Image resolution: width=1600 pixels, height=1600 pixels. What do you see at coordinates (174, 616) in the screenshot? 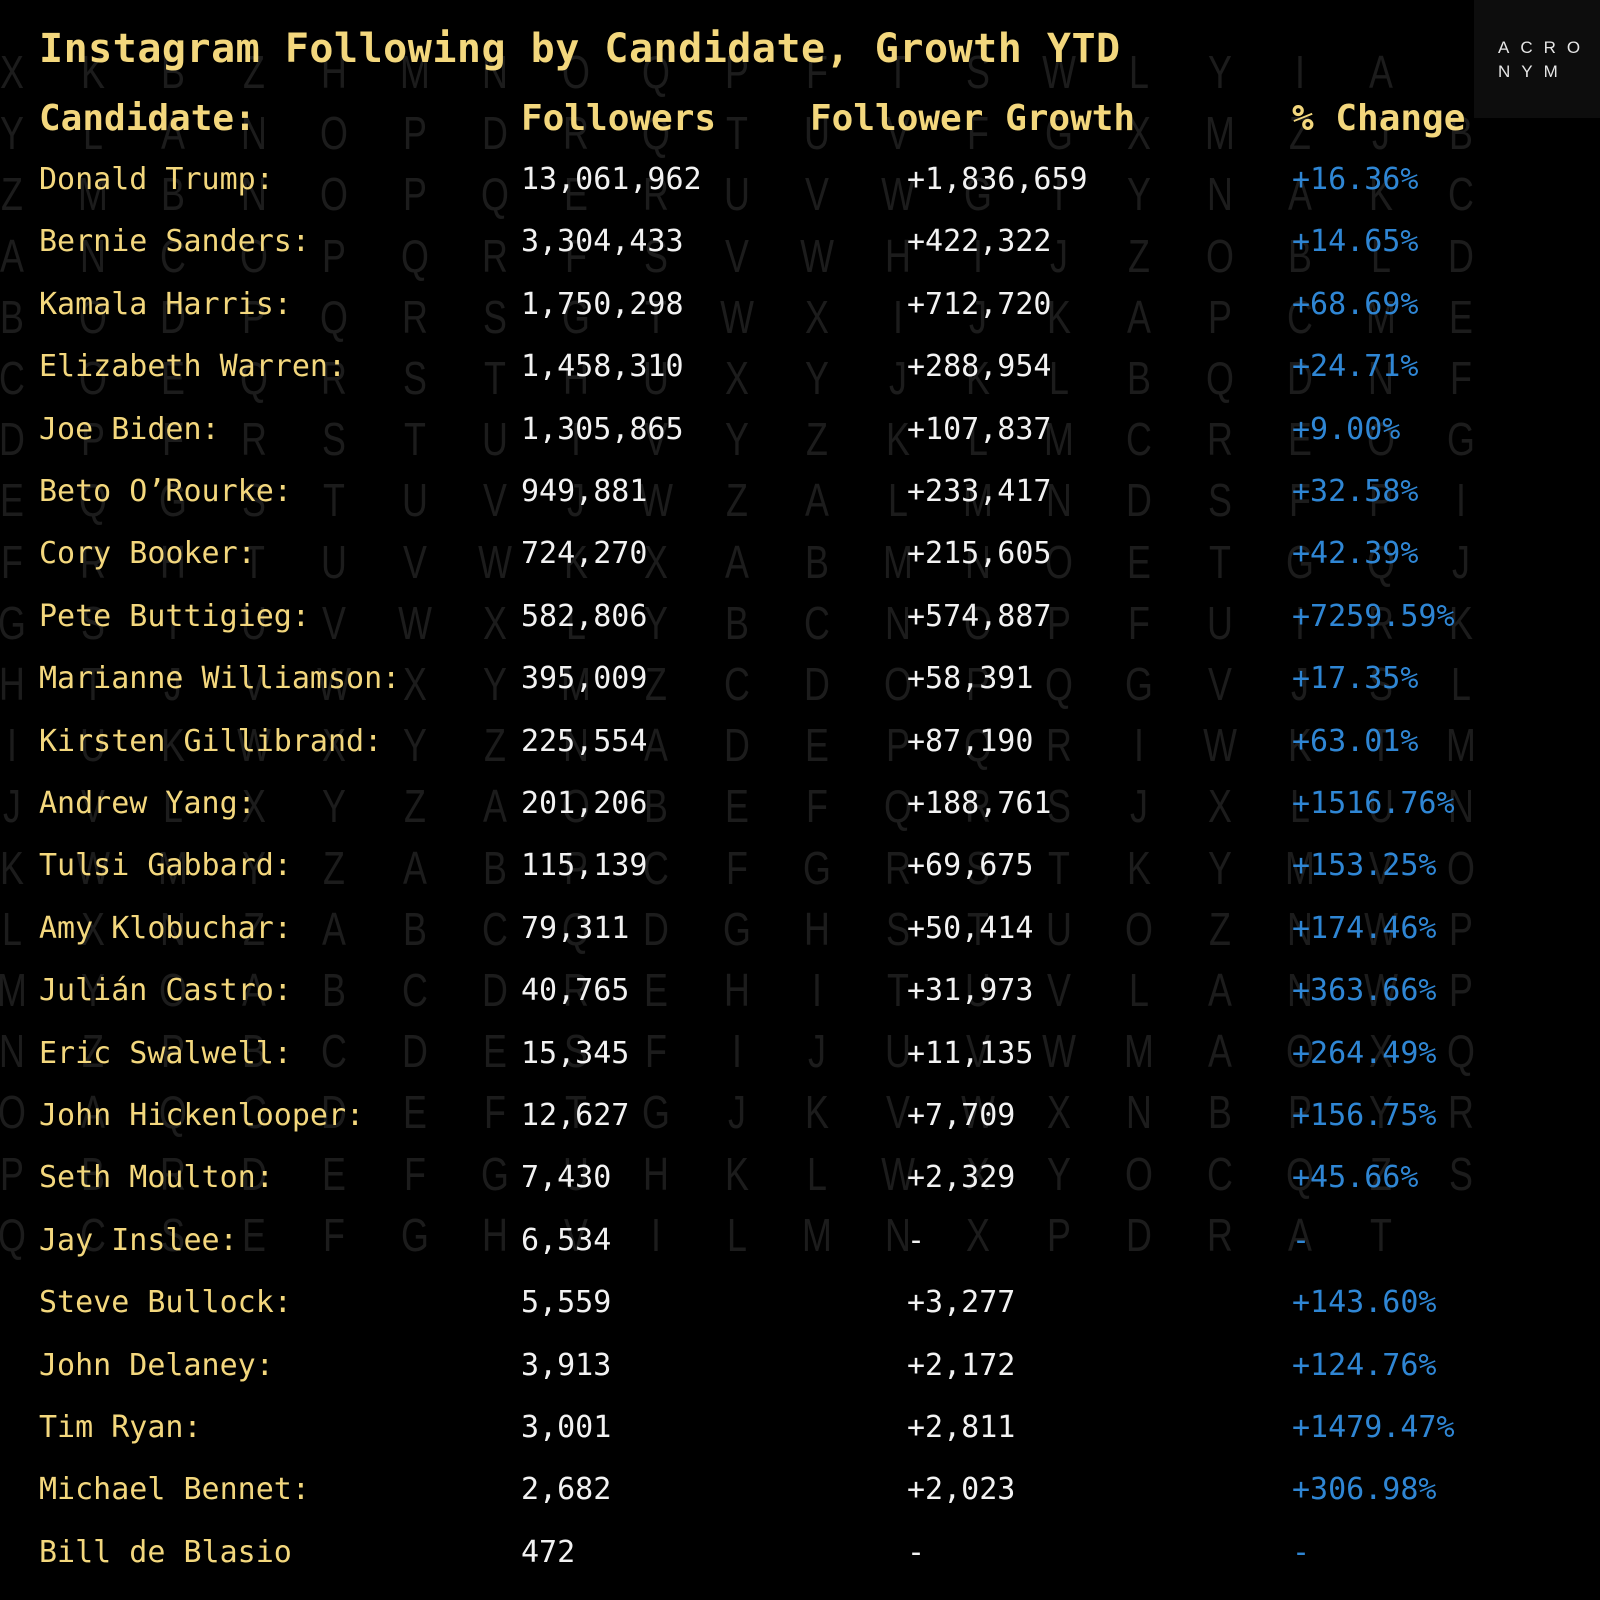
I see `candidate-name: Pete Buttigieg:` at bounding box center [174, 616].